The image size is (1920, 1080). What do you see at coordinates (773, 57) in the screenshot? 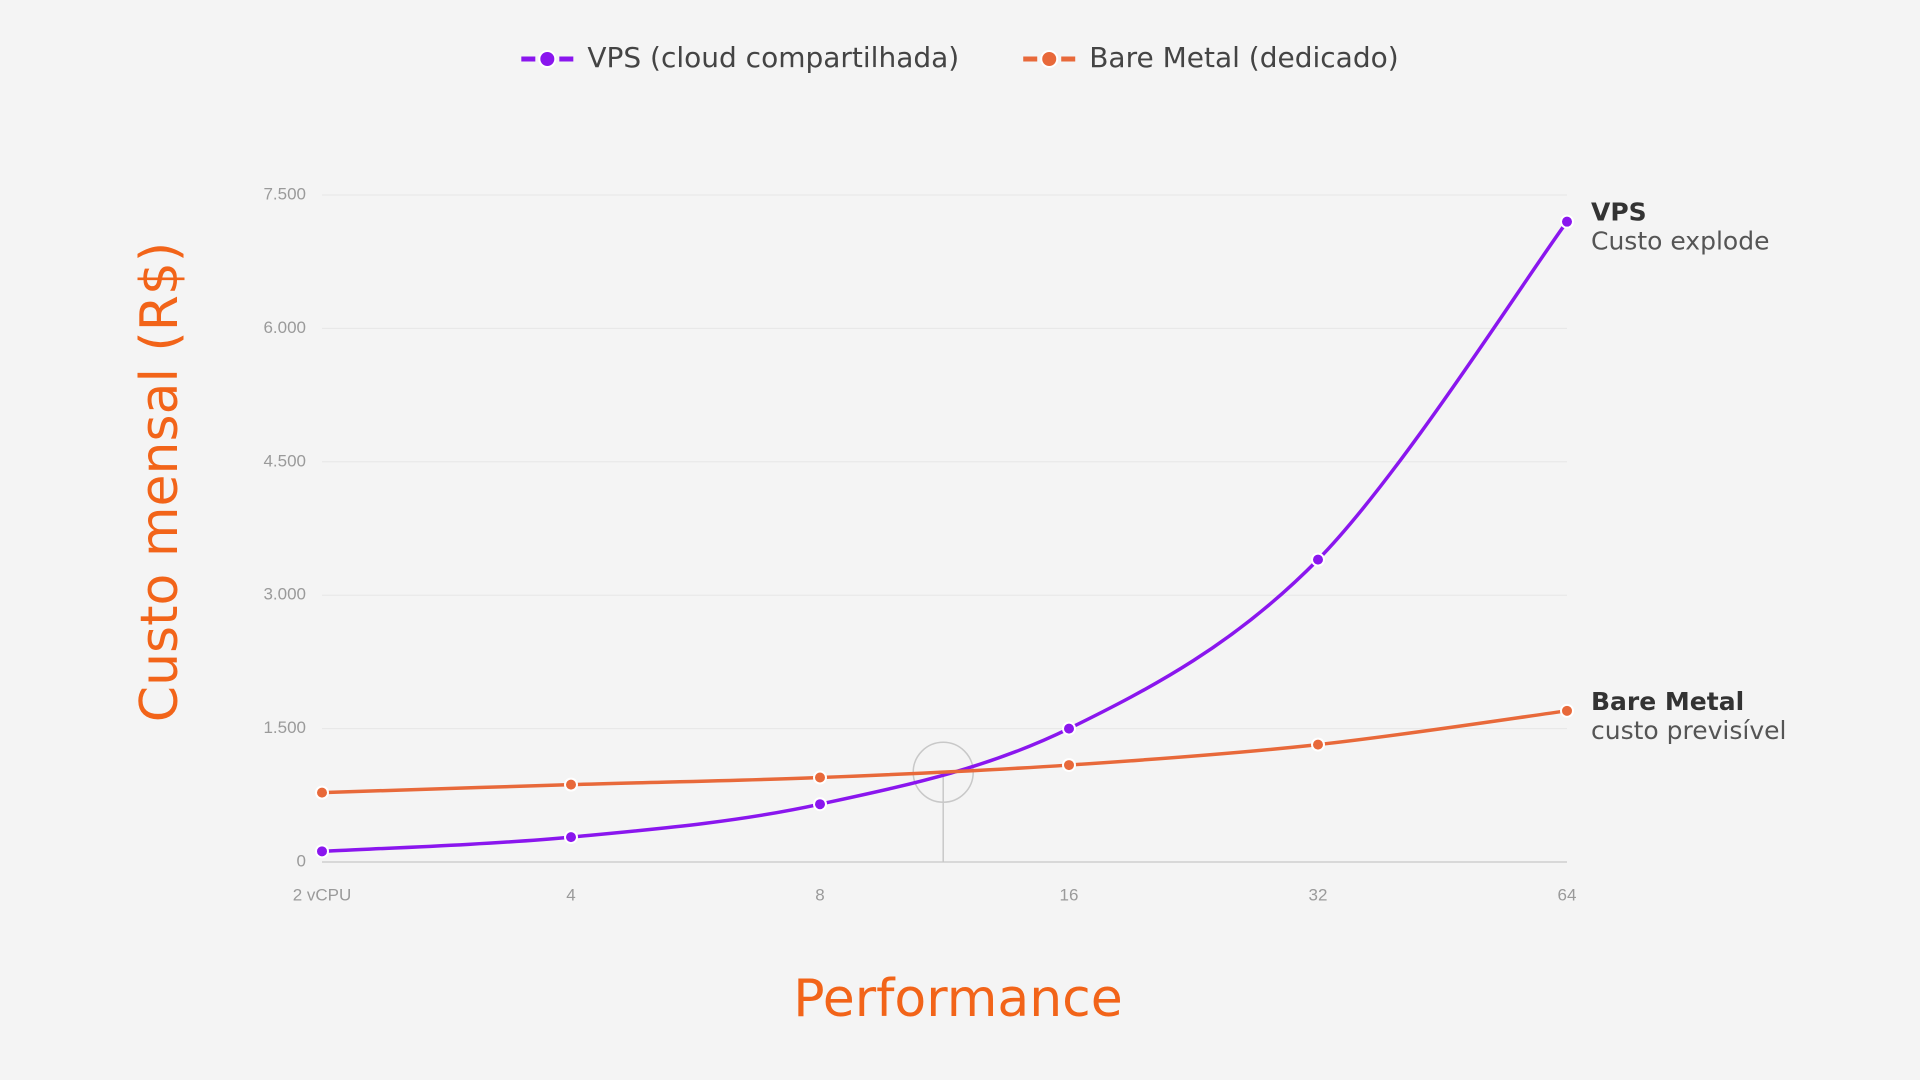
I see `legend-label: VPS (cloud compartilhada)` at bounding box center [773, 57].